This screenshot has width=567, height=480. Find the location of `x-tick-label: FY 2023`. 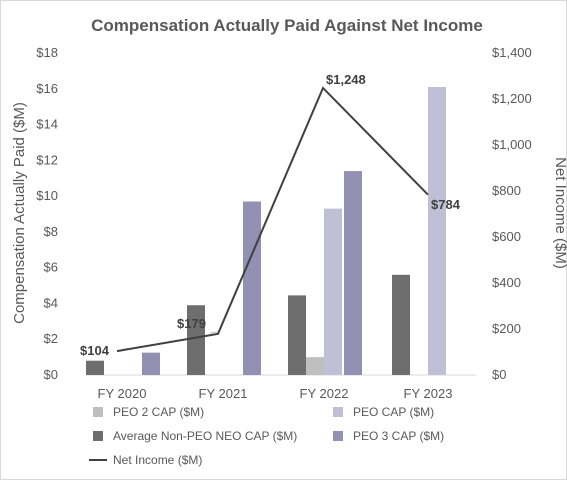

x-tick-label: FY 2023 is located at coordinates (428, 393).